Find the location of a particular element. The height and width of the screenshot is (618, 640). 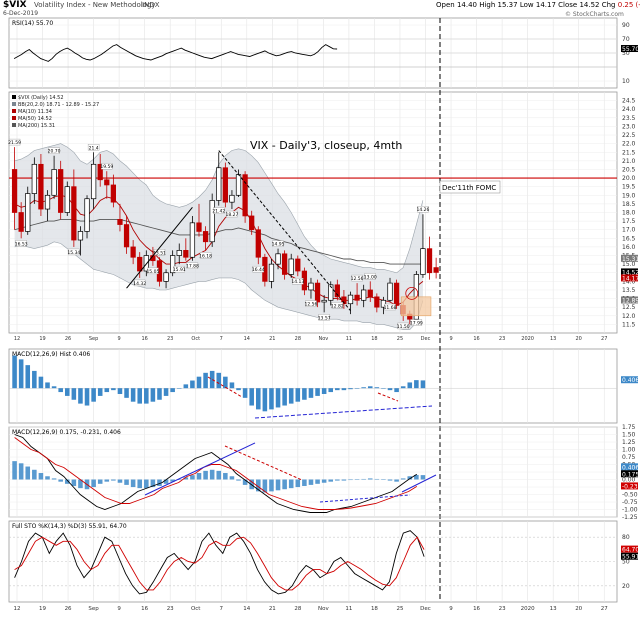

macd-value-tag-label: 0.406 is located at coordinates (630, 467).